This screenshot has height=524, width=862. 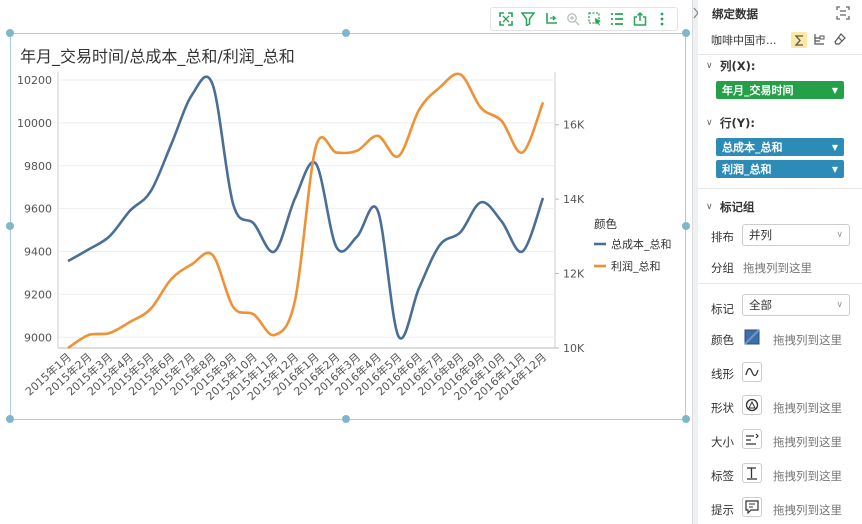 What do you see at coordinates (738, 66) in the screenshot?
I see `columns-label: 列(X):` at bounding box center [738, 66].